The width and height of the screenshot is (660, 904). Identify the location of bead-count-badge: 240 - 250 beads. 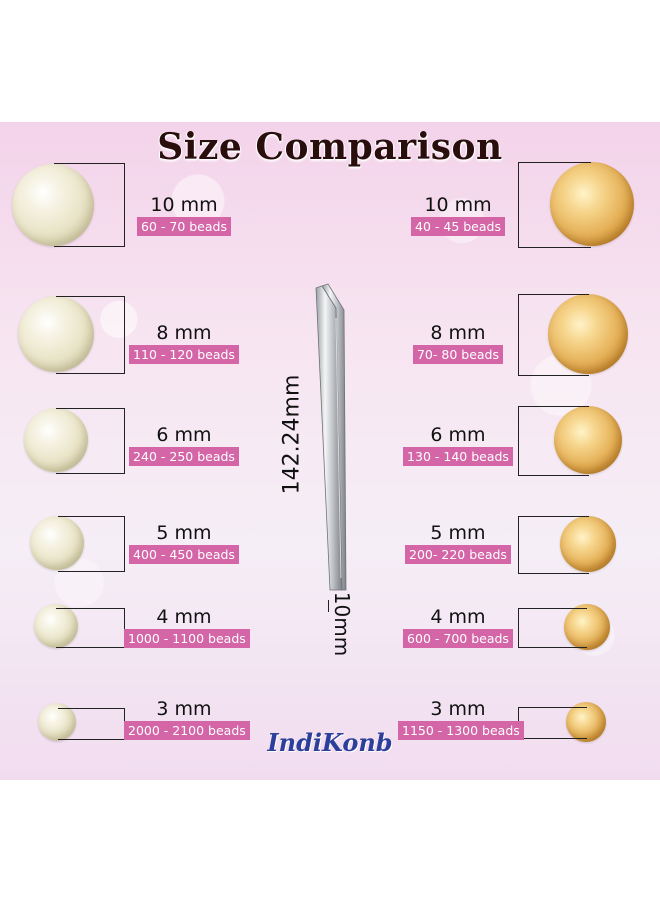
(184, 456).